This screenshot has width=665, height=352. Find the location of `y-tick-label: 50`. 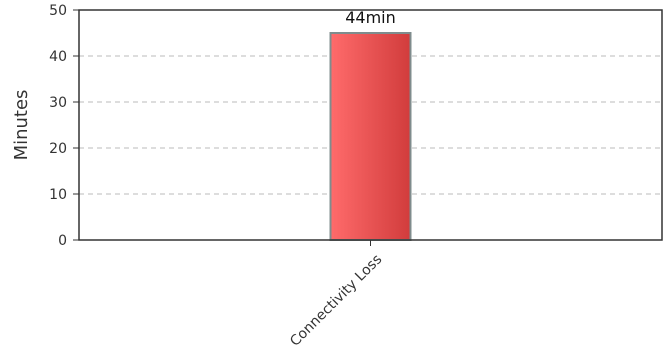

y-tick-label: 50 is located at coordinates (58, 11).